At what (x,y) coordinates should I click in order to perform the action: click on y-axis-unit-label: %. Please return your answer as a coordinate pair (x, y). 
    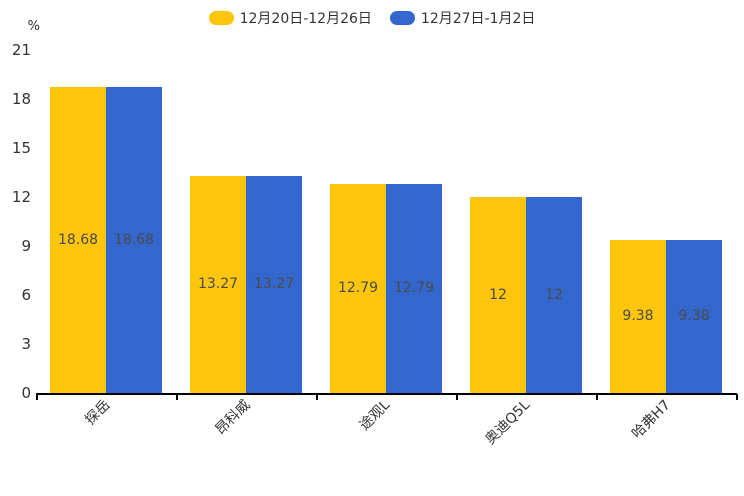
    Looking at the image, I should click on (33, 26).